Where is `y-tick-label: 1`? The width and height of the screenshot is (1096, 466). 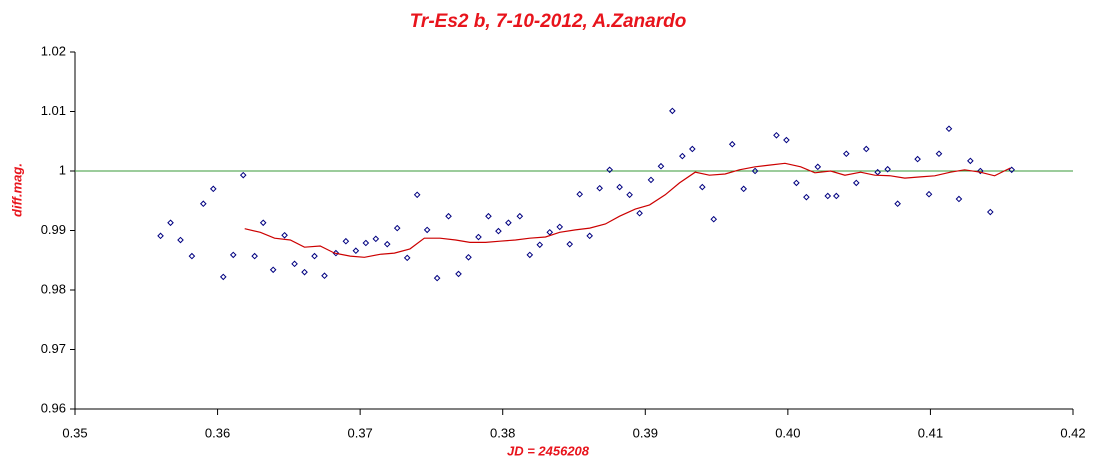 y-tick-label: 1 is located at coordinates (62, 169).